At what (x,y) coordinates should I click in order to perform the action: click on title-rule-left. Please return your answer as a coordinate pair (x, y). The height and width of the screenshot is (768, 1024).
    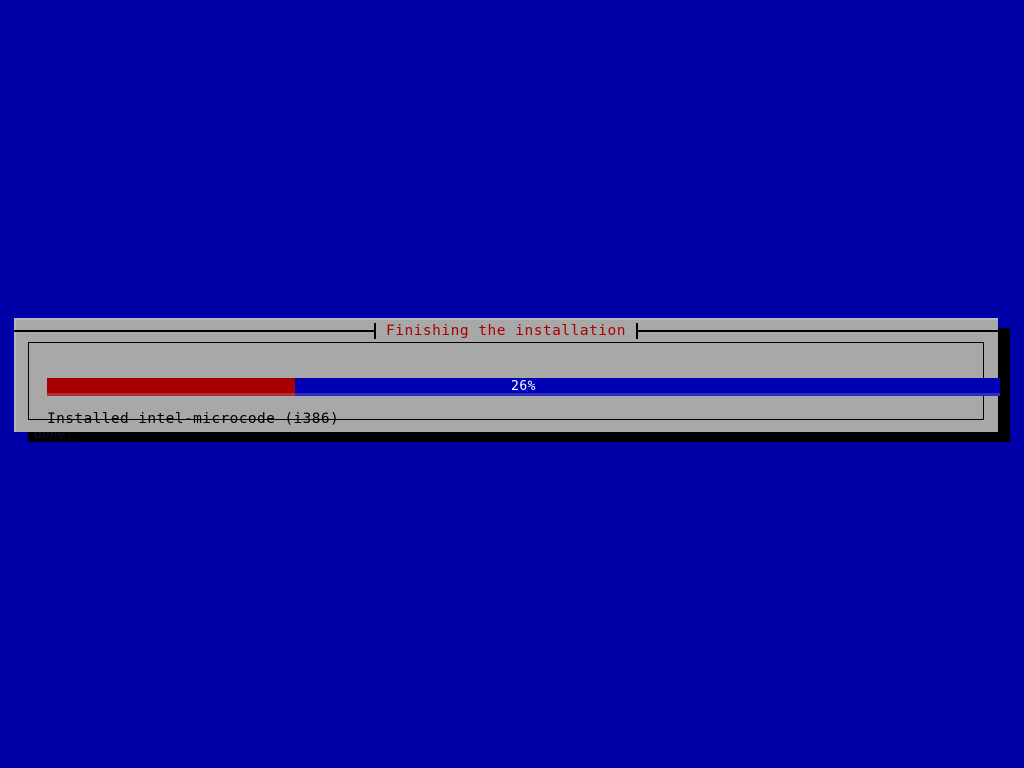
    Looking at the image, I should click on (195, 331).